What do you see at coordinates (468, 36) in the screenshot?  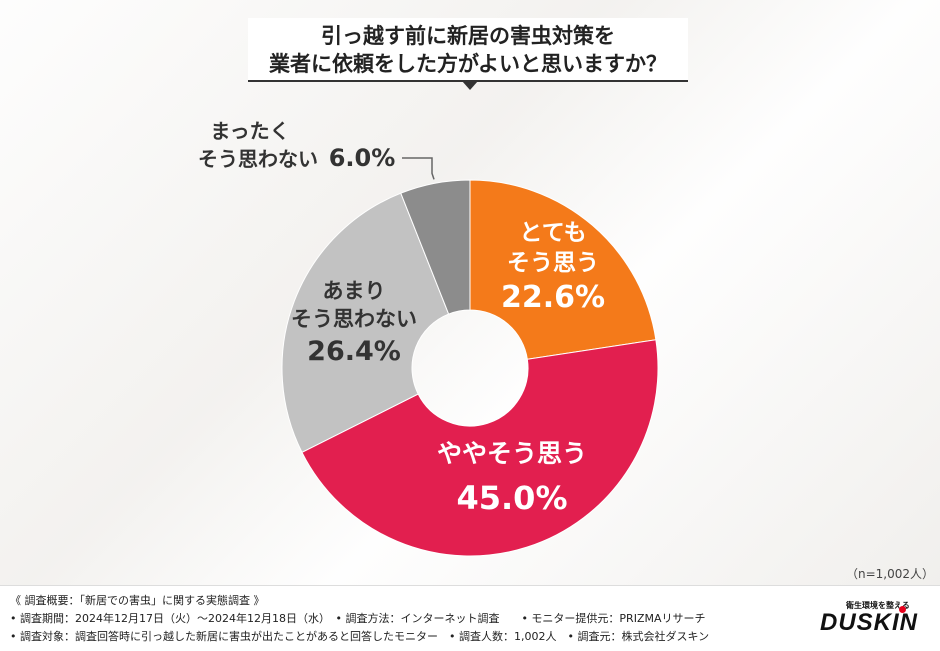 I see `title-line-1: 引っ越す前に新居の害虫対策を` at bounding box center [468, 36].